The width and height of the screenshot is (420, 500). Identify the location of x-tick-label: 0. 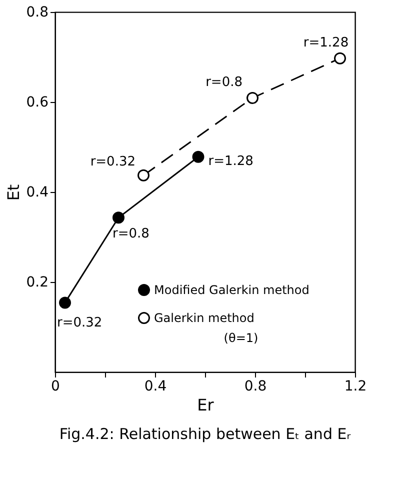
(55, 386).